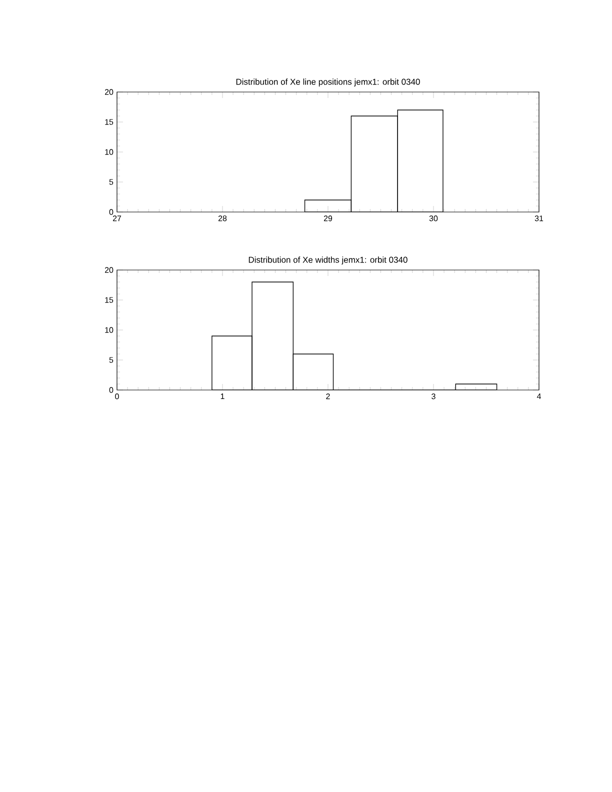 The height and width of the screenshot is (792, 612). What do you see at coordinates (328, 82) in the screenshot?
I see `chart-title: Distribution of Xe line positions jemx1: orbit 0340` at bounding box center [328, 82].